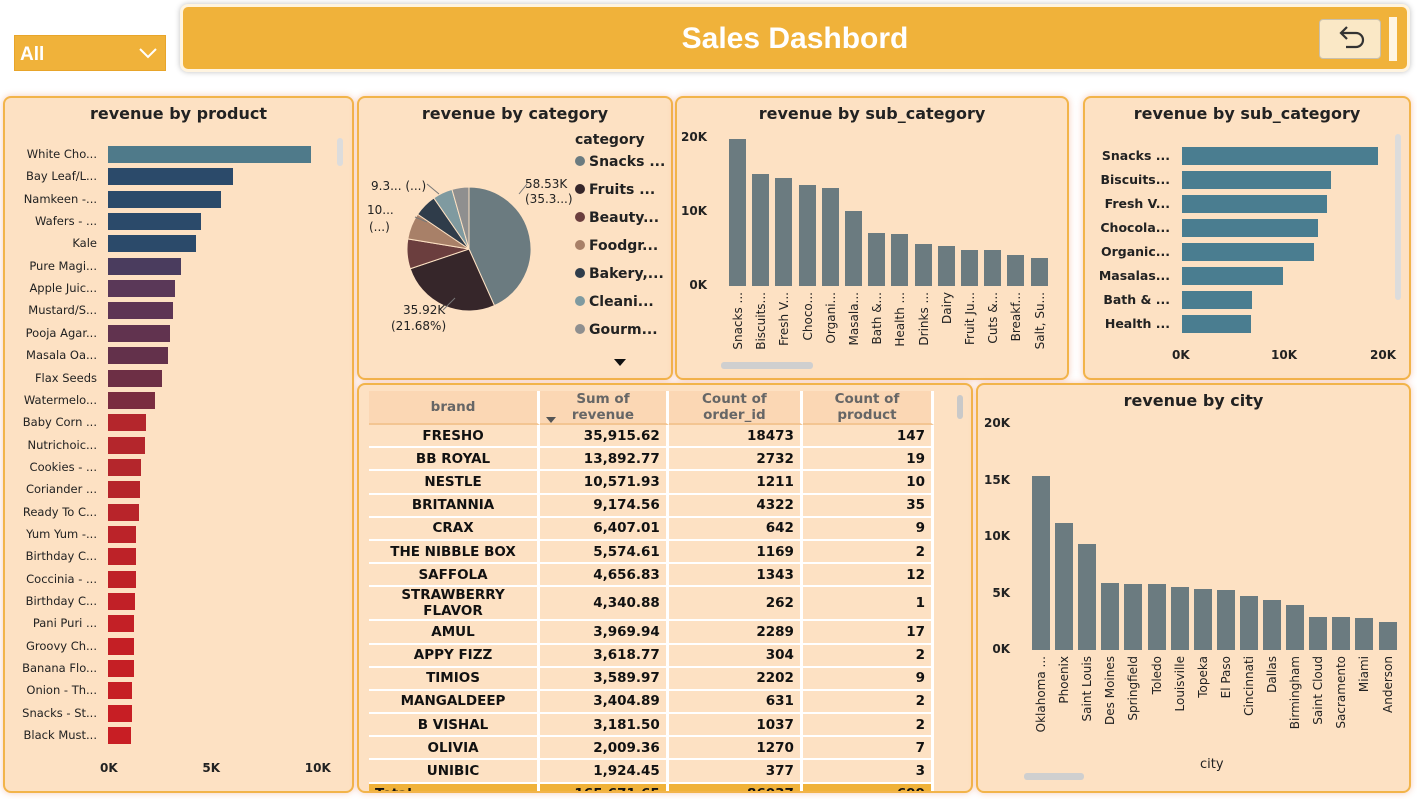 The image size is (1417, 799). Describe the element at coordinates (767, 365) in the screenshot. I see `subcat-column-scrollbar` at that location.